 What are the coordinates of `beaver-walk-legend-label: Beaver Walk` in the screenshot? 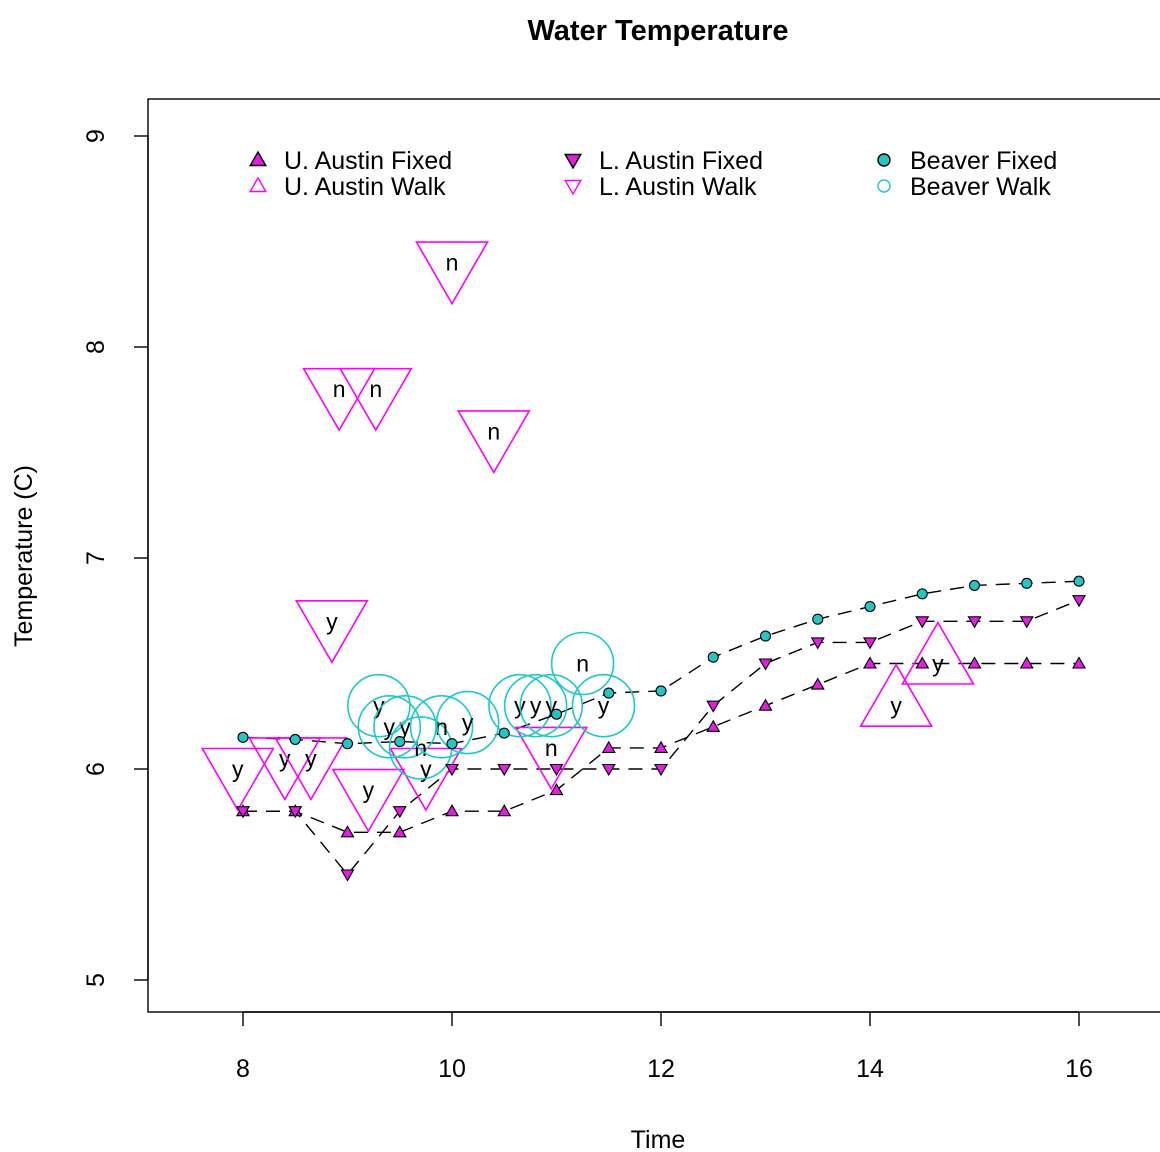 It's located at (980, 187).